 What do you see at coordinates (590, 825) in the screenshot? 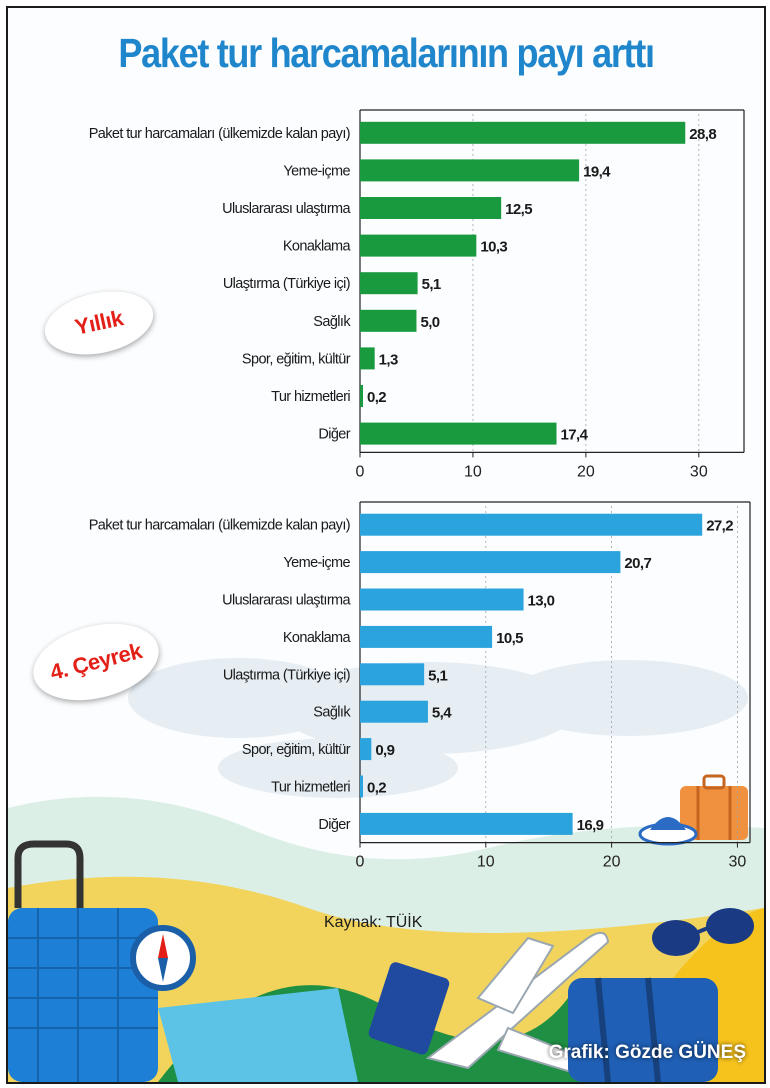
I see `value-label: 16,9` at bounding box center [590, 825].